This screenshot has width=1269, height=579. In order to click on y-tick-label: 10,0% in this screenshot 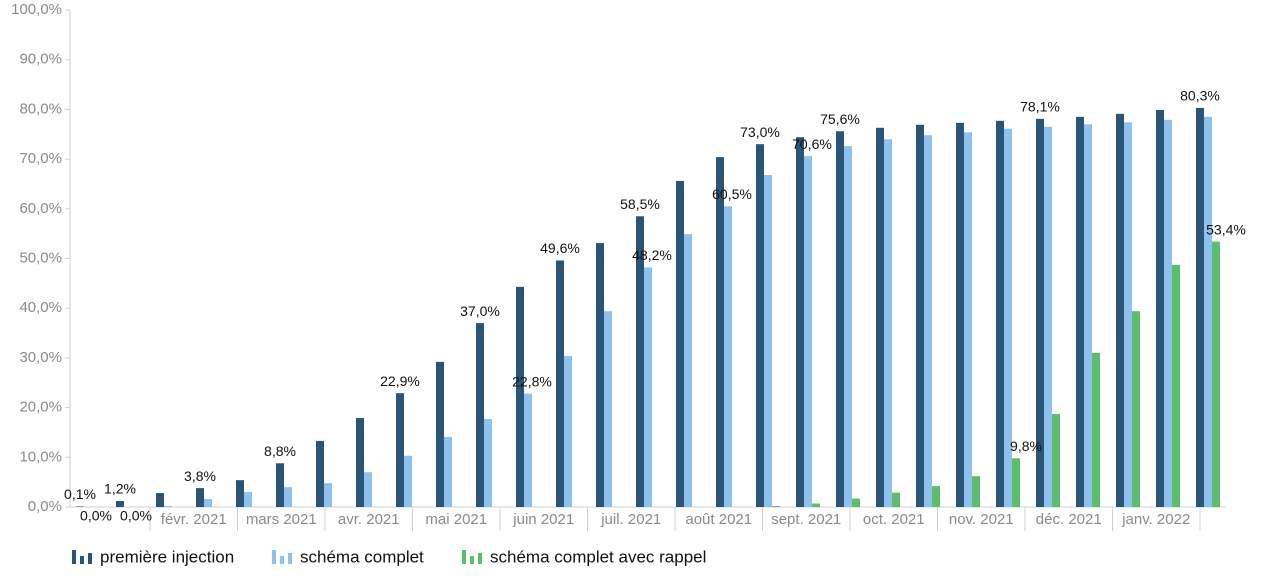, I will do `click(40, 456)`.